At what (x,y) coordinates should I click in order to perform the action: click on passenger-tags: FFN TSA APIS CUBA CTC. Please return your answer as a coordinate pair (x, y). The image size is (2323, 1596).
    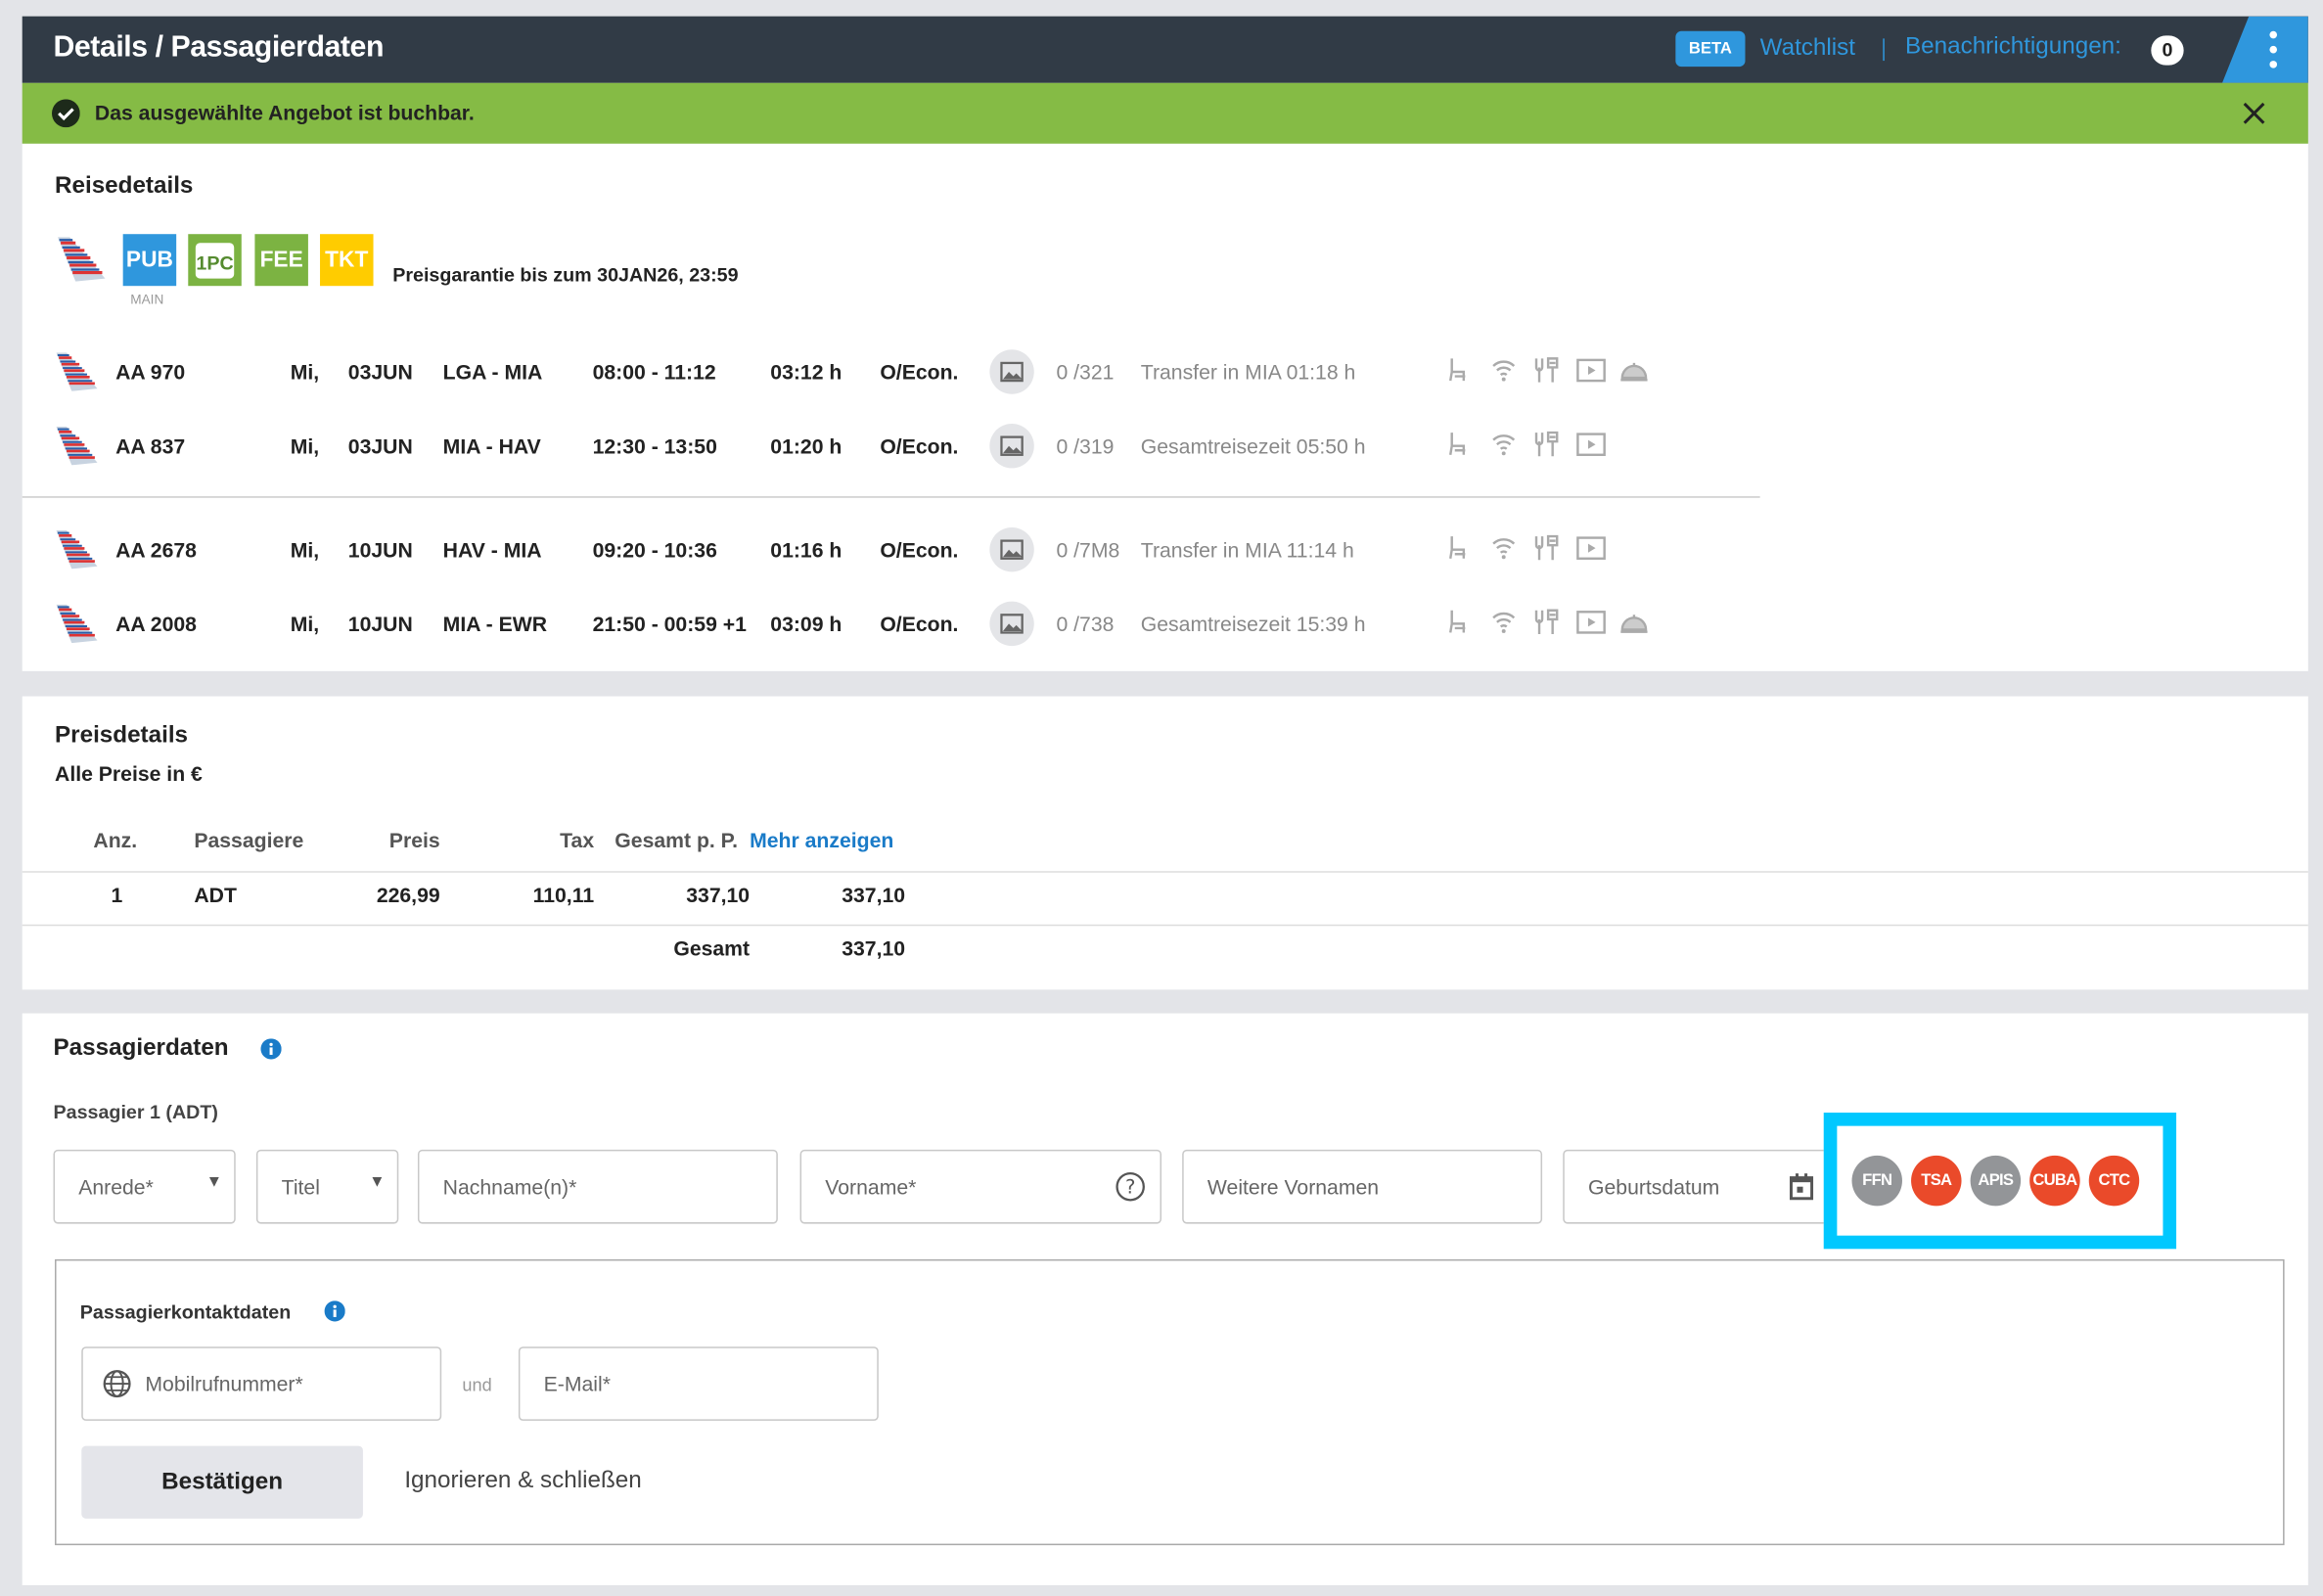
    Looking at the image, I should click on (1995, 1181).